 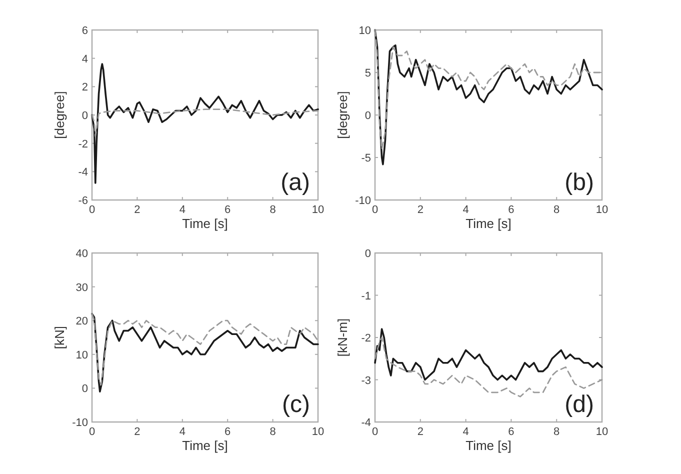 What do you see at coordinates (85, 59) in the screenshot?
I see `y-tick-label: 4` at bounding box center [85, 59].